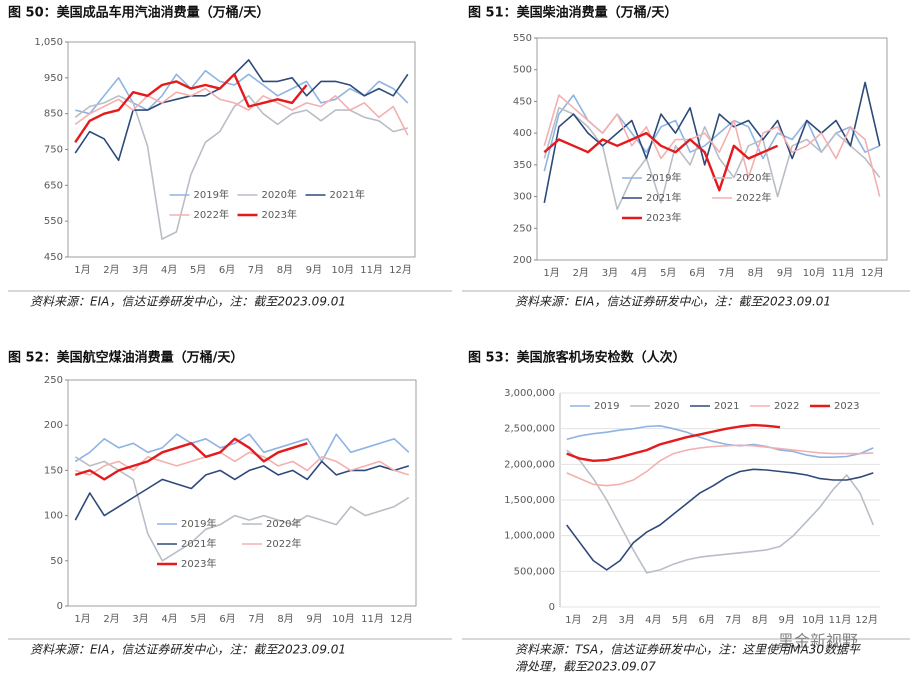 This screenshot has height=680, width=915. What do you see at coordinates (522, 70) in the screenshot?
I see `y-tick-label: 500` at bounding box center [522, 70].